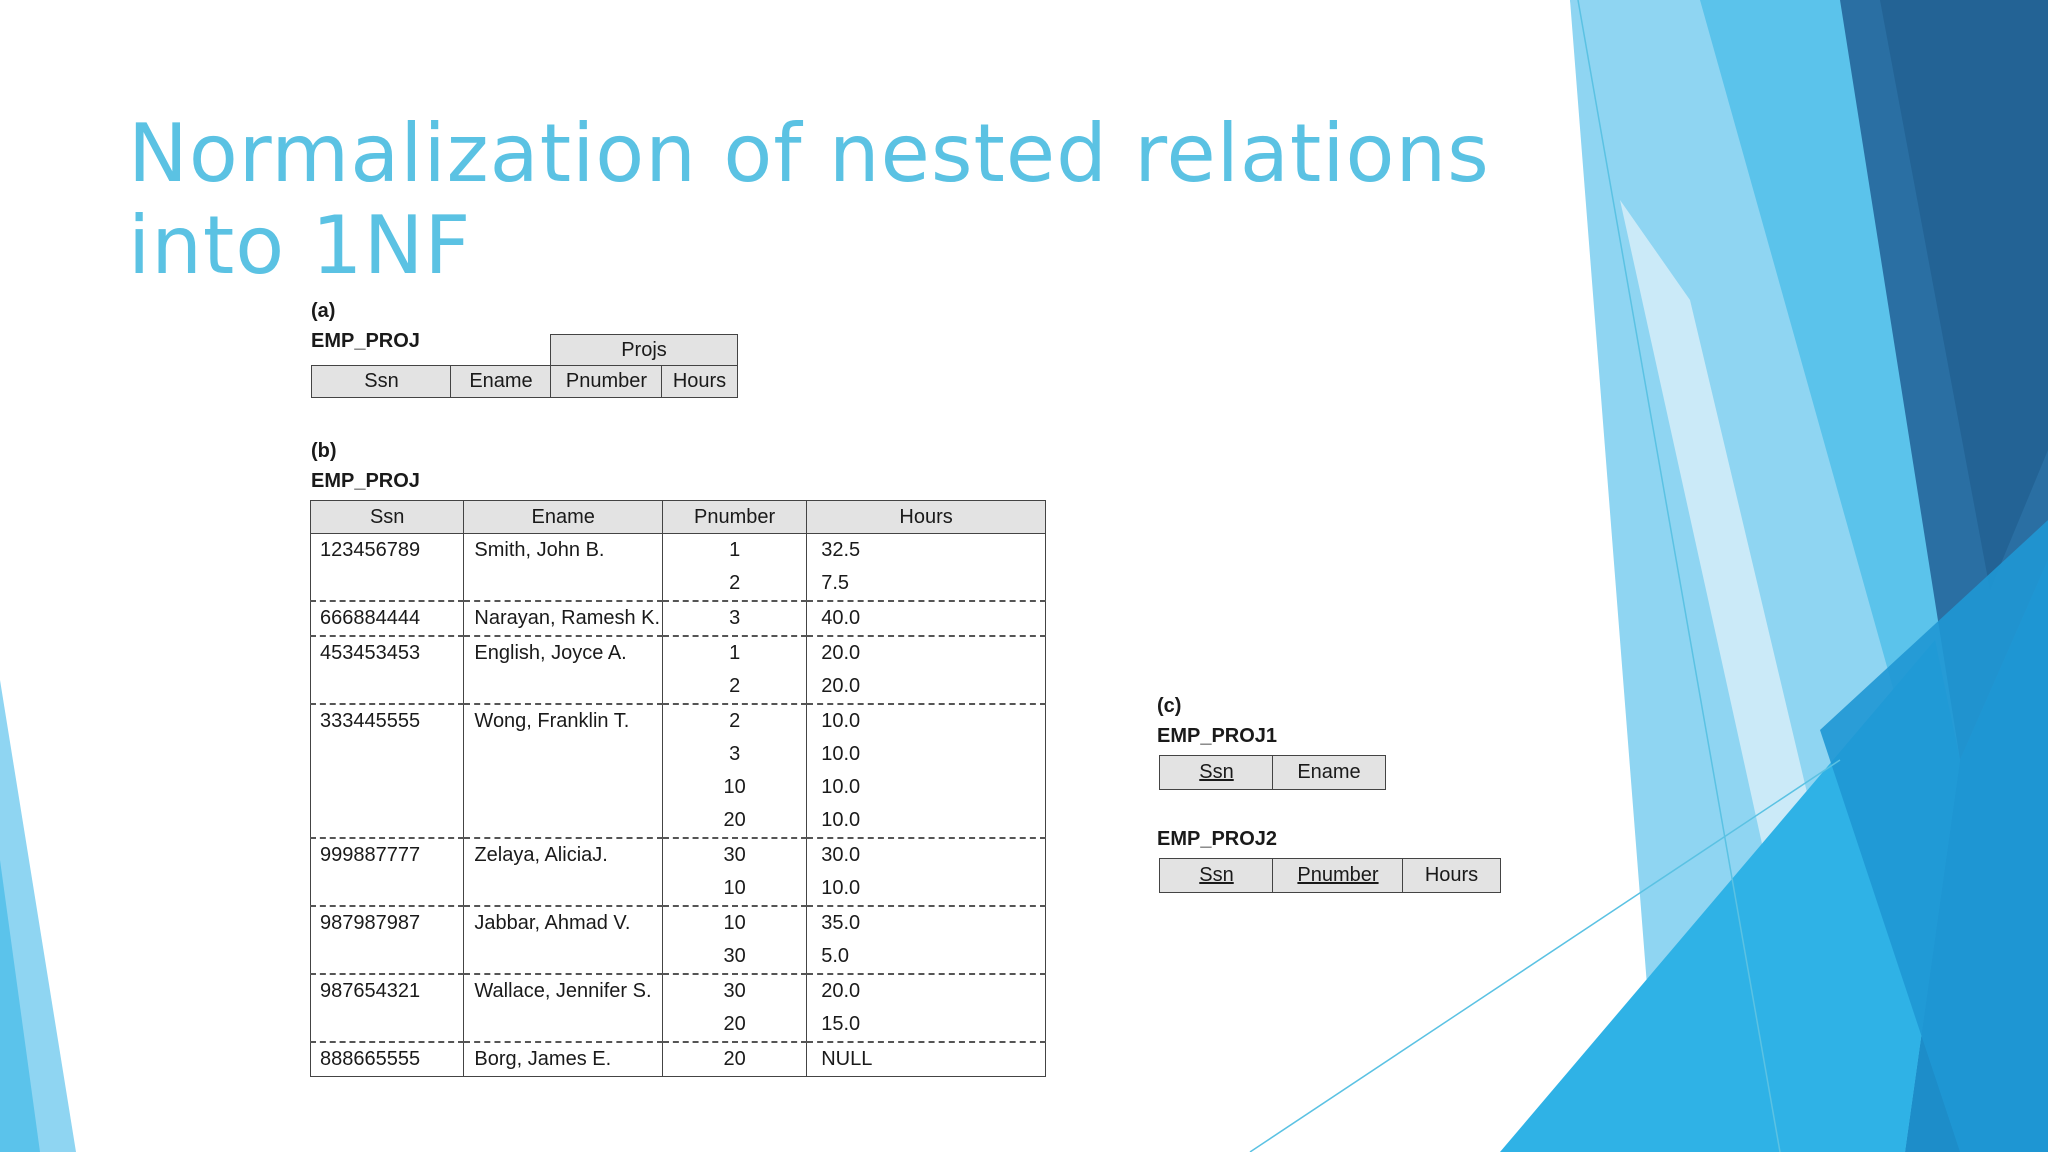 The width and height of the screenshot is (2048, 1152). Describe the element at coordinates (386, 618) in the screenshot. I see `ssn-cell: 666884444` at that location.